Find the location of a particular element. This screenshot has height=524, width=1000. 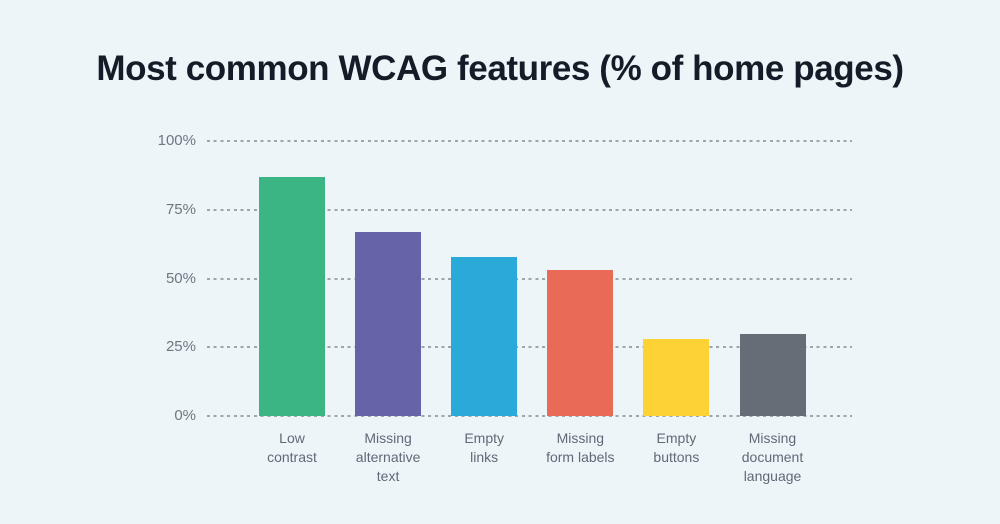

y-tick-label-0: 0% is located at coordinates (185, 415).